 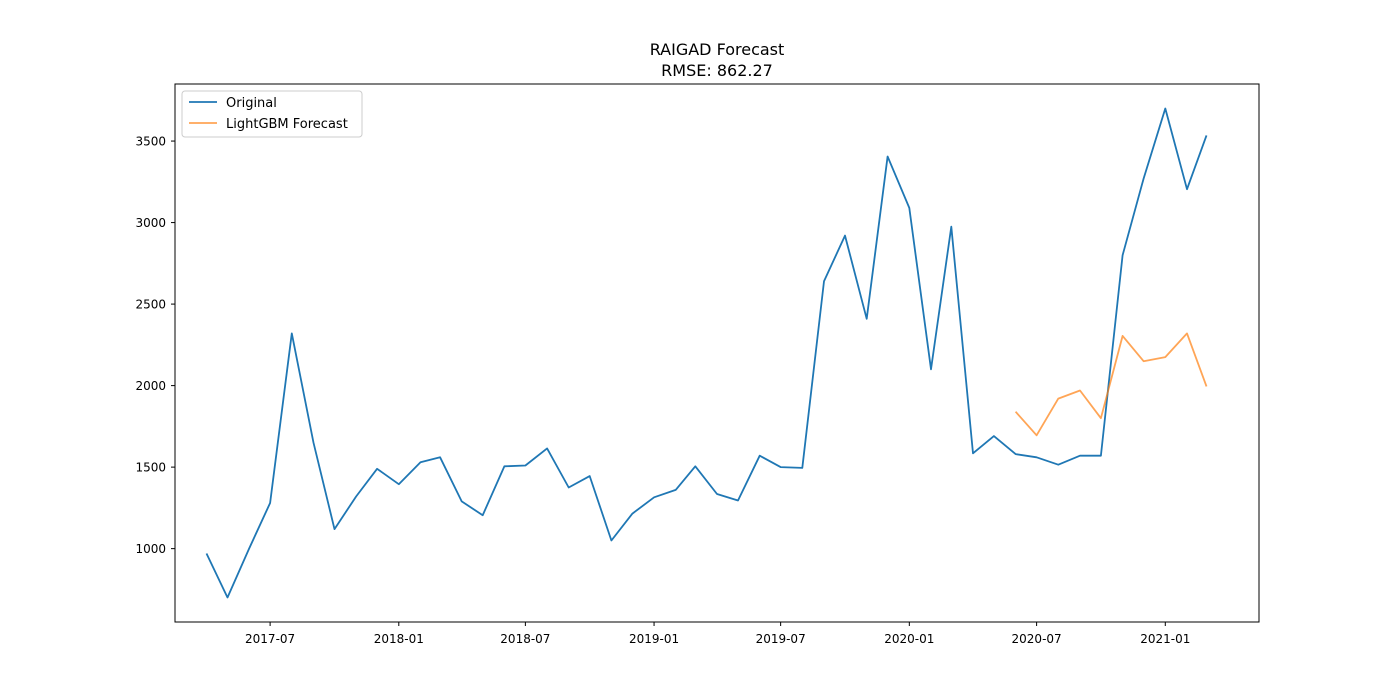 What do you see at coordinates (654, 639) in the screenshot?
I see `x-tick-label: 2019-01` at bounding box center [654, 639].